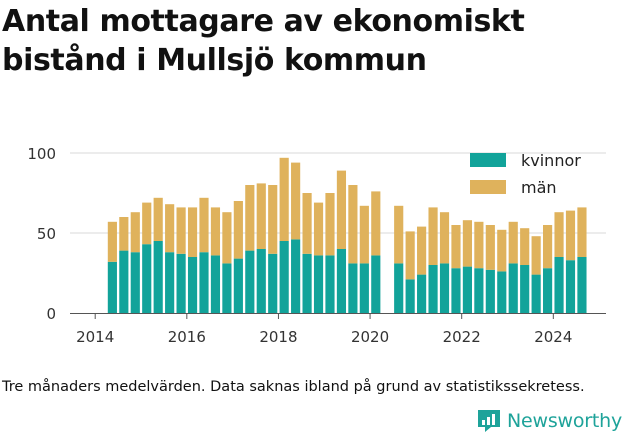 Image resolution: width=631 pixels, height=439 pixels. What do you see at coordinates (370, 337) in the screenshot?
I see `x-tick-label: 2020` at bounding box center [370, 337].